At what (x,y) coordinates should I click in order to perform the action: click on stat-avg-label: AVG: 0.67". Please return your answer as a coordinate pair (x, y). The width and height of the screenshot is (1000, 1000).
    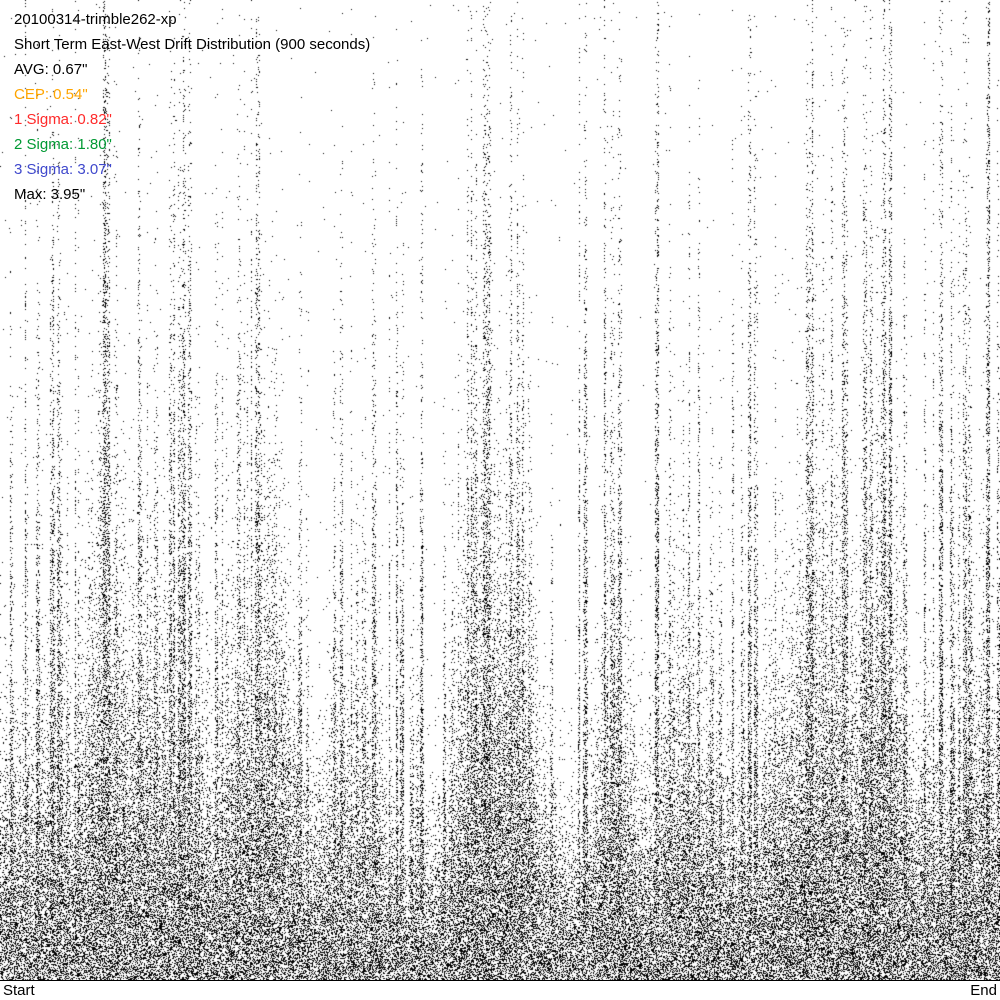
    Looking at the image, I should click on (51, 69).